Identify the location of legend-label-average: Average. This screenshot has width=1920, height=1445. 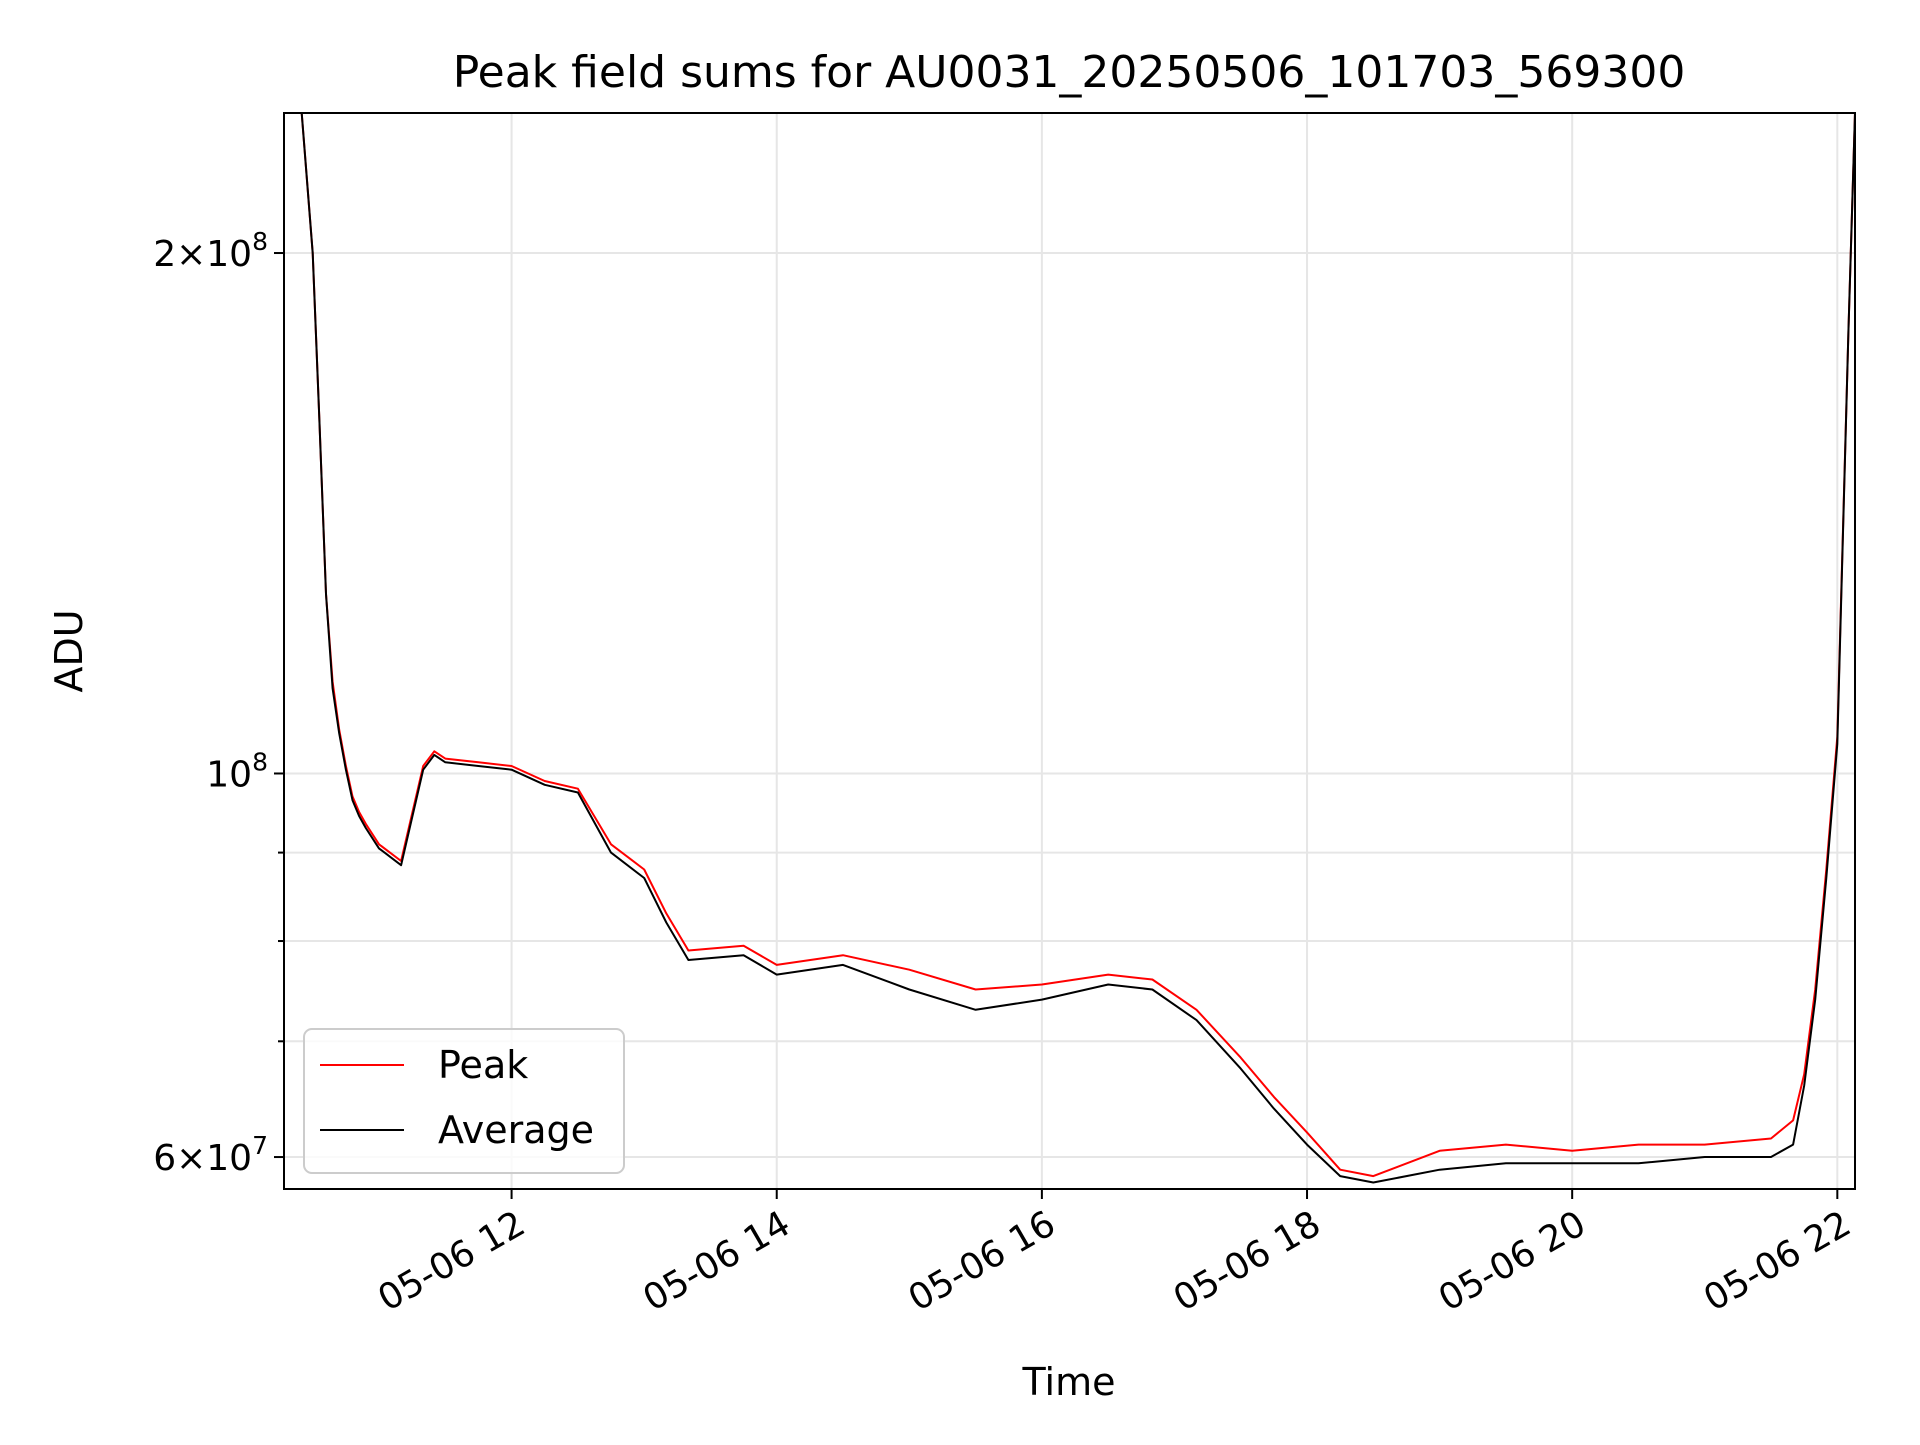
(516, 1130).